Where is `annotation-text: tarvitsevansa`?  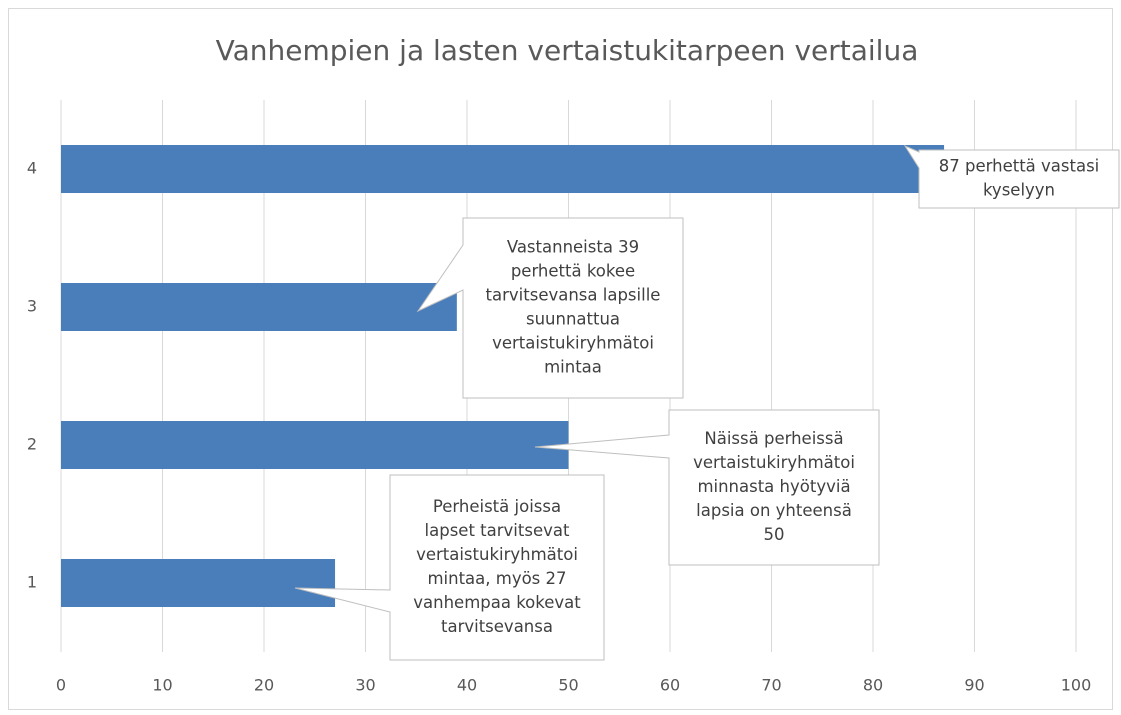
annotation-text: tarvitsevansa is located at coordinates (497, 626).